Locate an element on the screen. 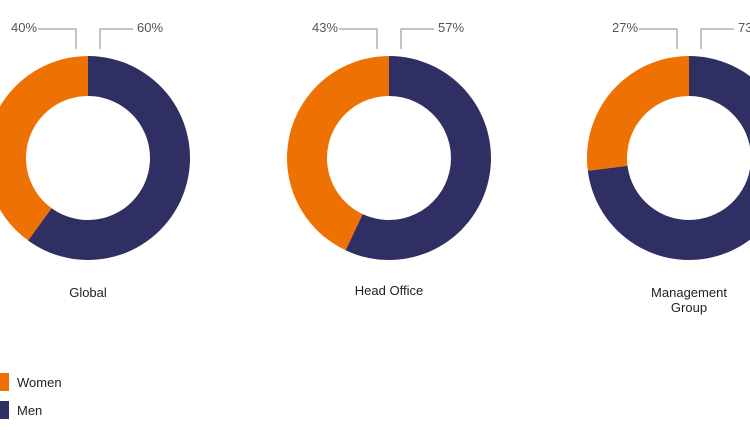 This screenshot has width=750, height=430. legend-item-women: Women is located at coordinates (31, 382).